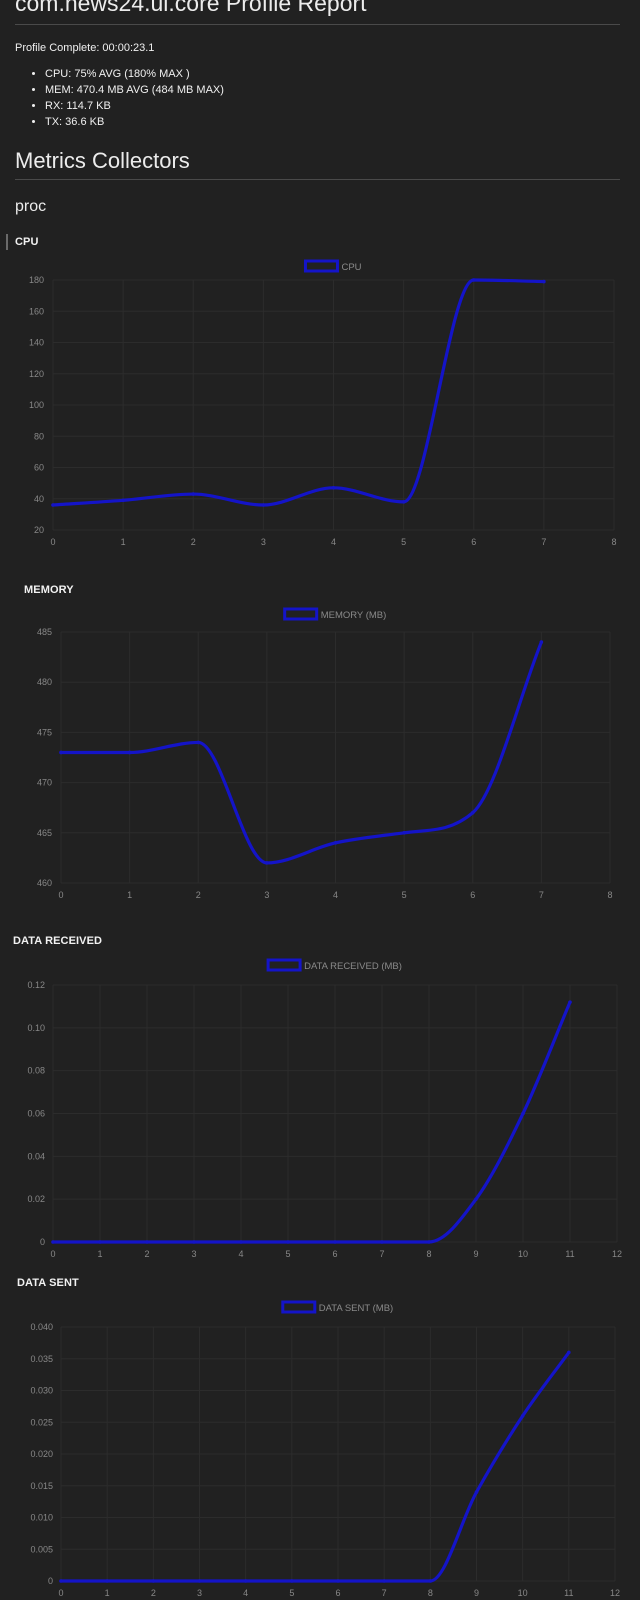 This screenshot has height=1600, width=640. I want to click on data-sent-x-tick-label: 7, so click(384, 1593).